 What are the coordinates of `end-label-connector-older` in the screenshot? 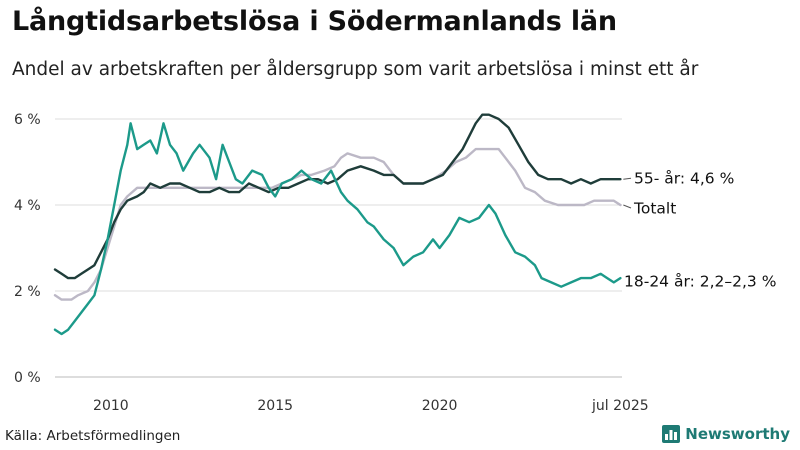 It's located at (627, 178).